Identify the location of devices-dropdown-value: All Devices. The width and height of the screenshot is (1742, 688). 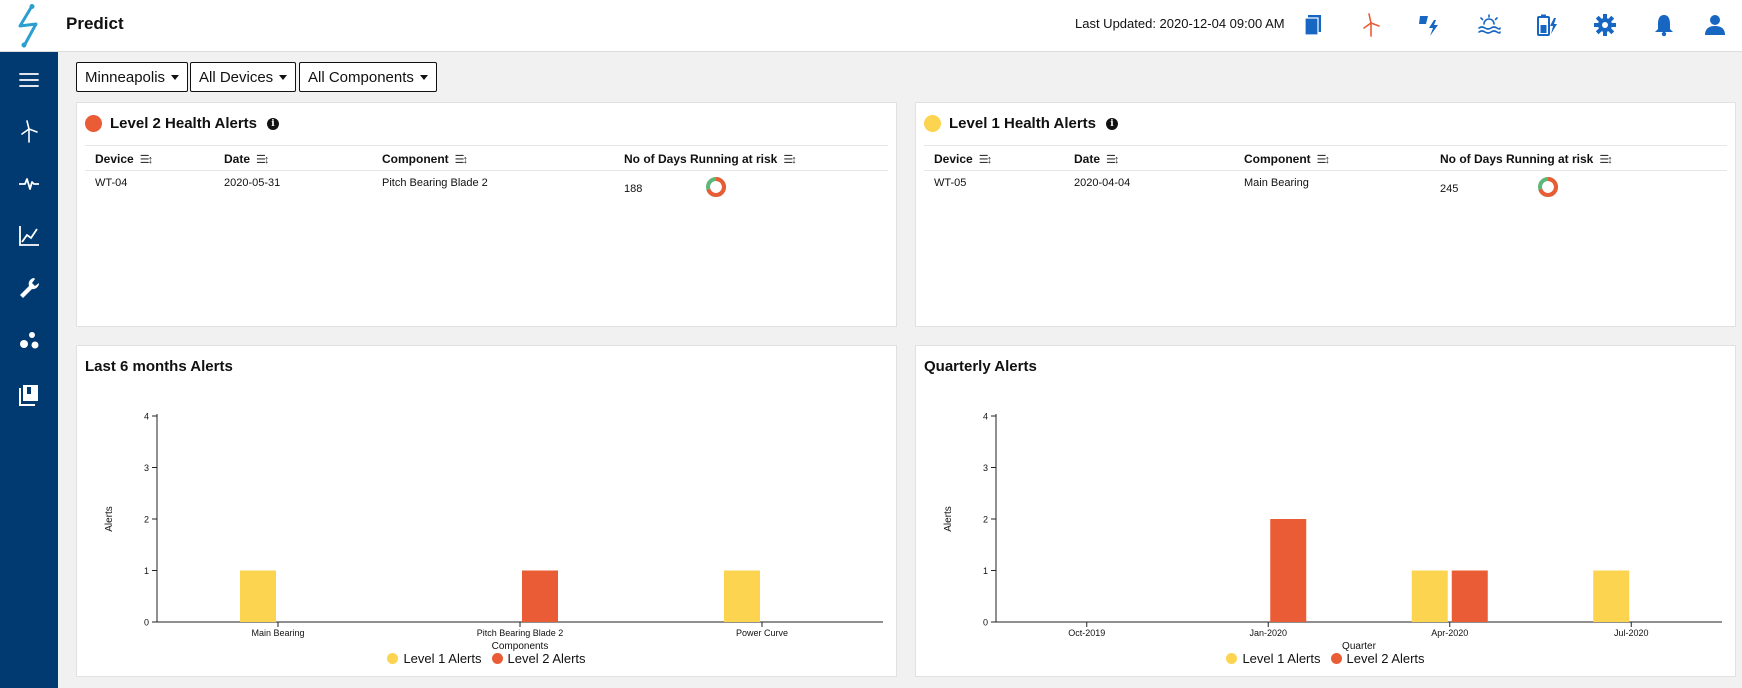
(236, 77).